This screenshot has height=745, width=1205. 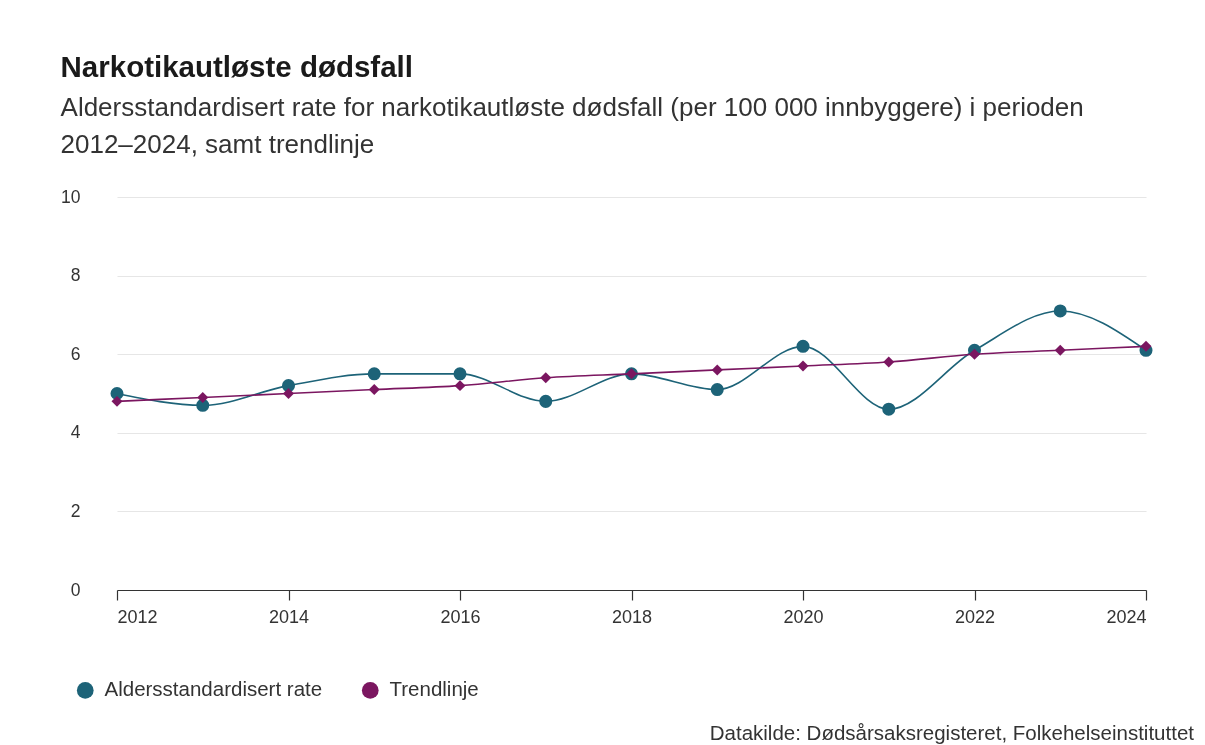 What do you see at coordinates (632, 616) in the screenshot?
I see `x-tick-label: 2018` at bounding box center [632, 616].